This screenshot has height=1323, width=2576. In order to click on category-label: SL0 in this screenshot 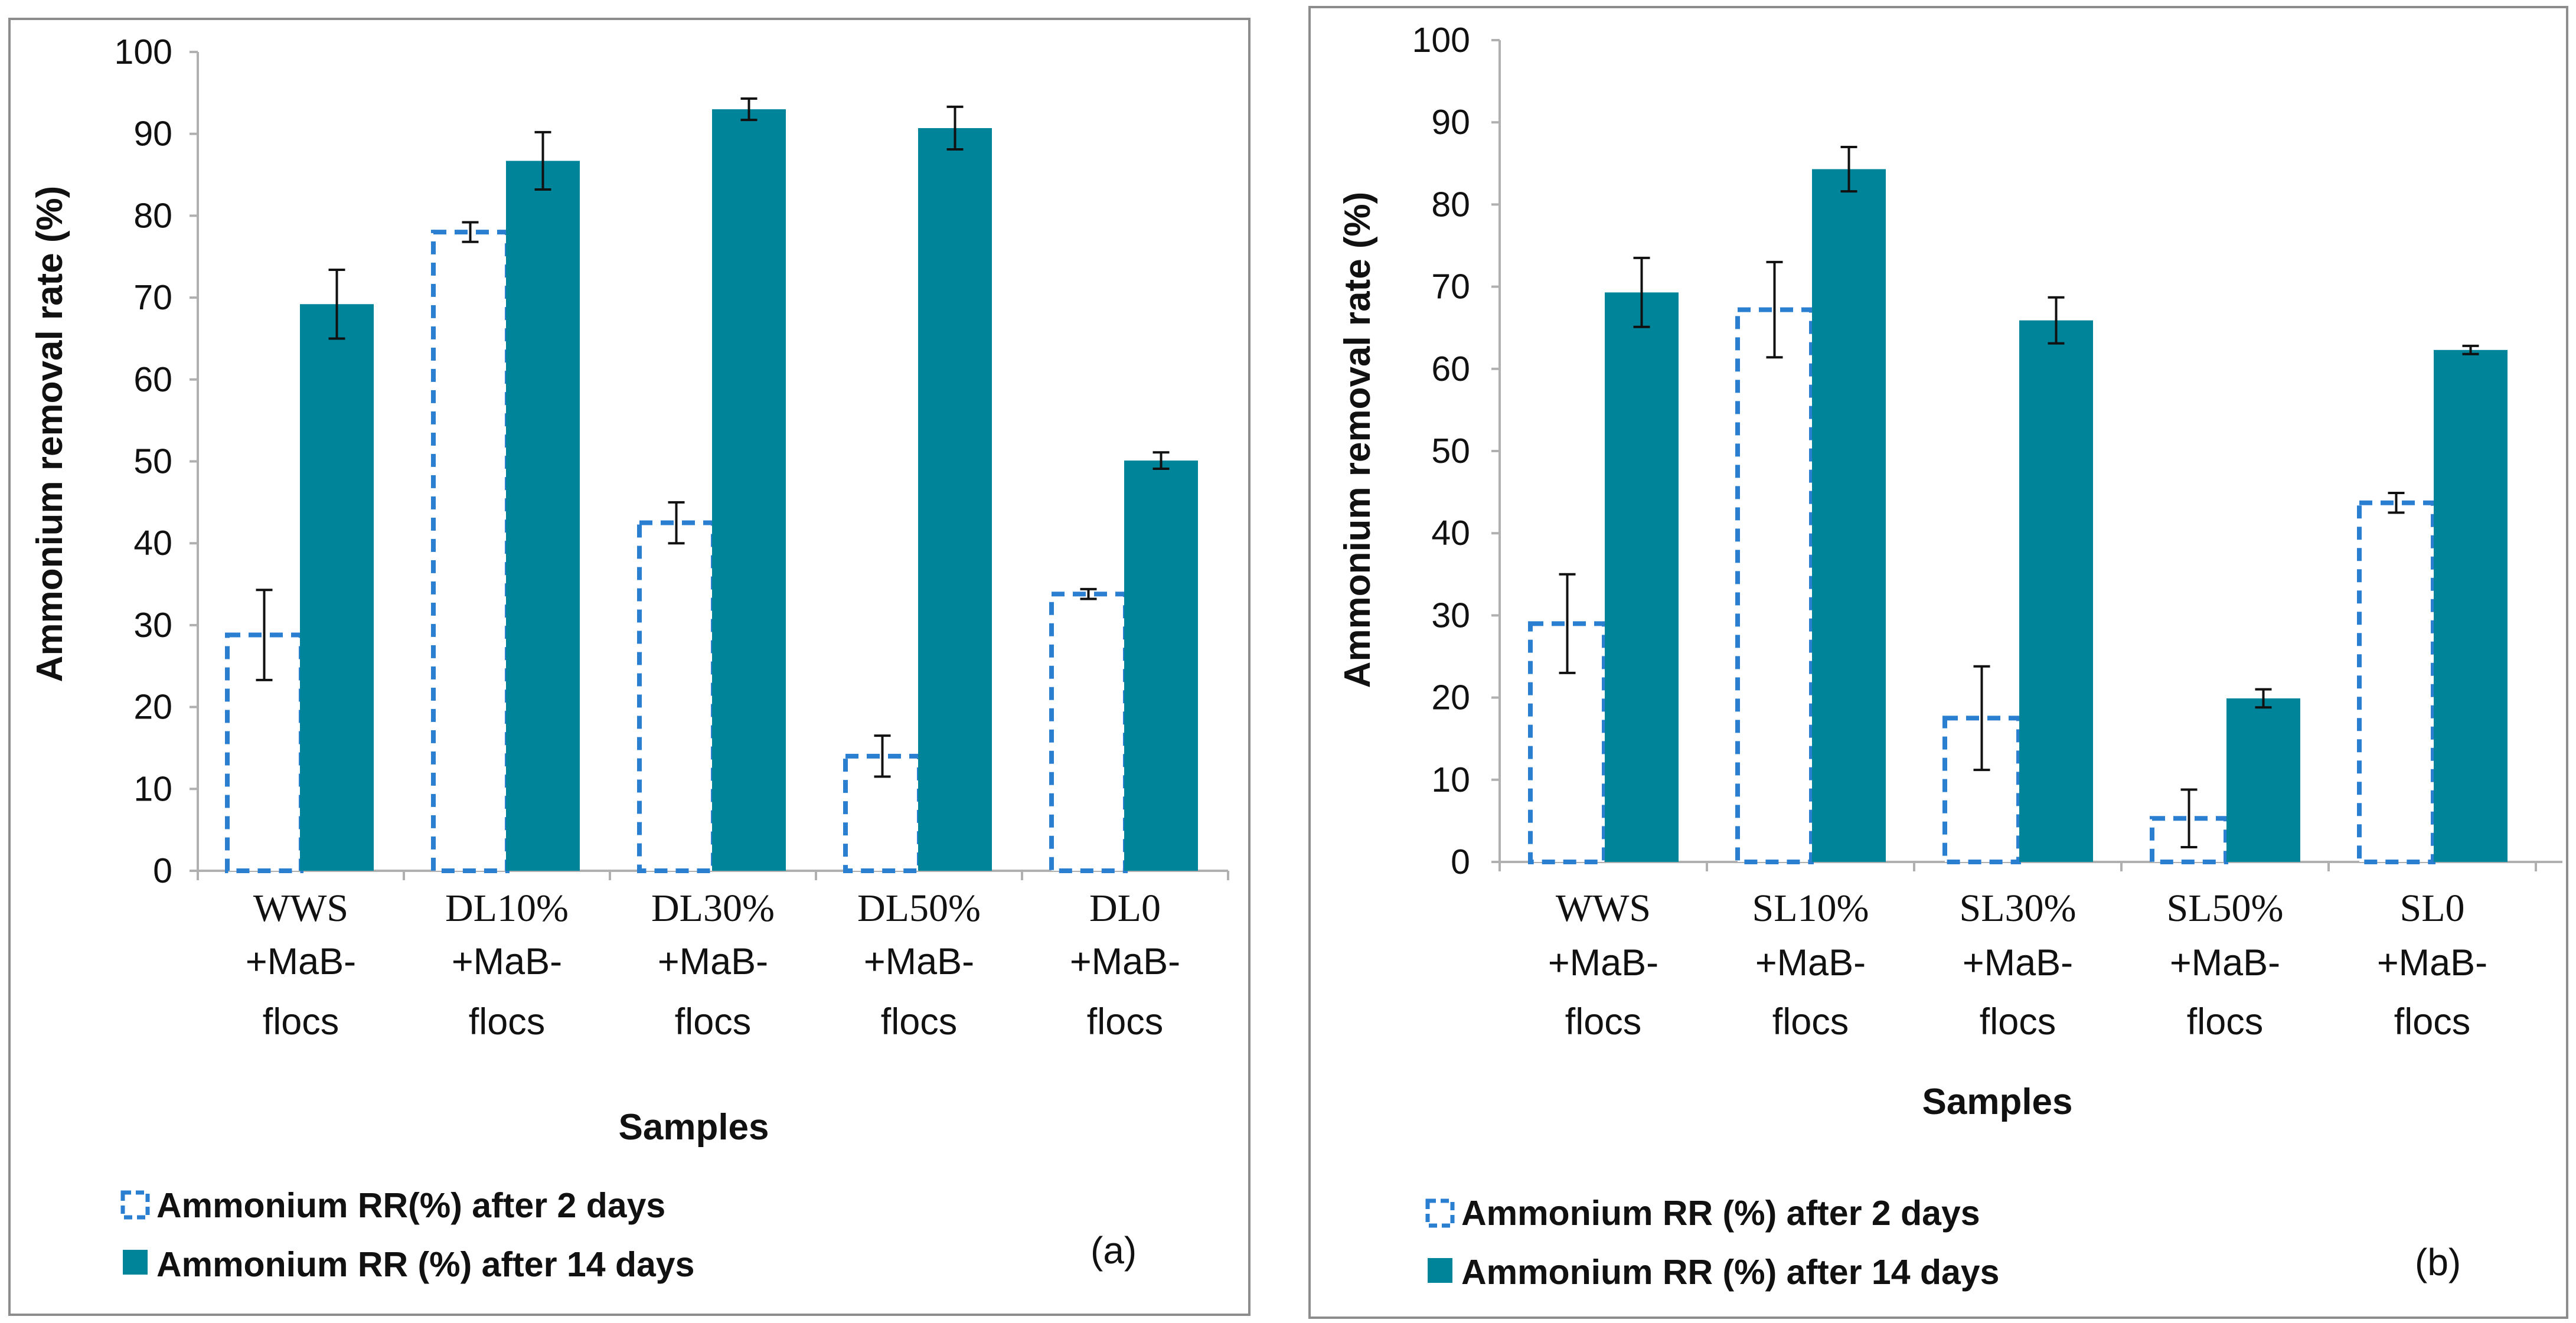, I will do `click(2431, 909)`.